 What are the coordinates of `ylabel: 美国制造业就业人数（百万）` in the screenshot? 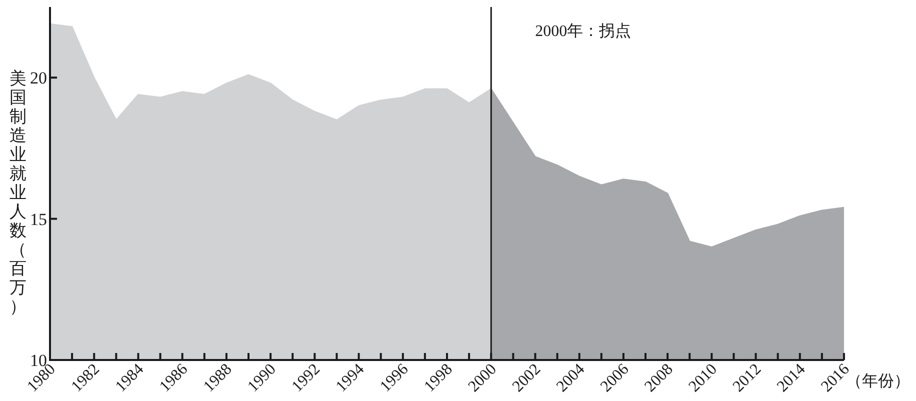 It's located at (18, 192).